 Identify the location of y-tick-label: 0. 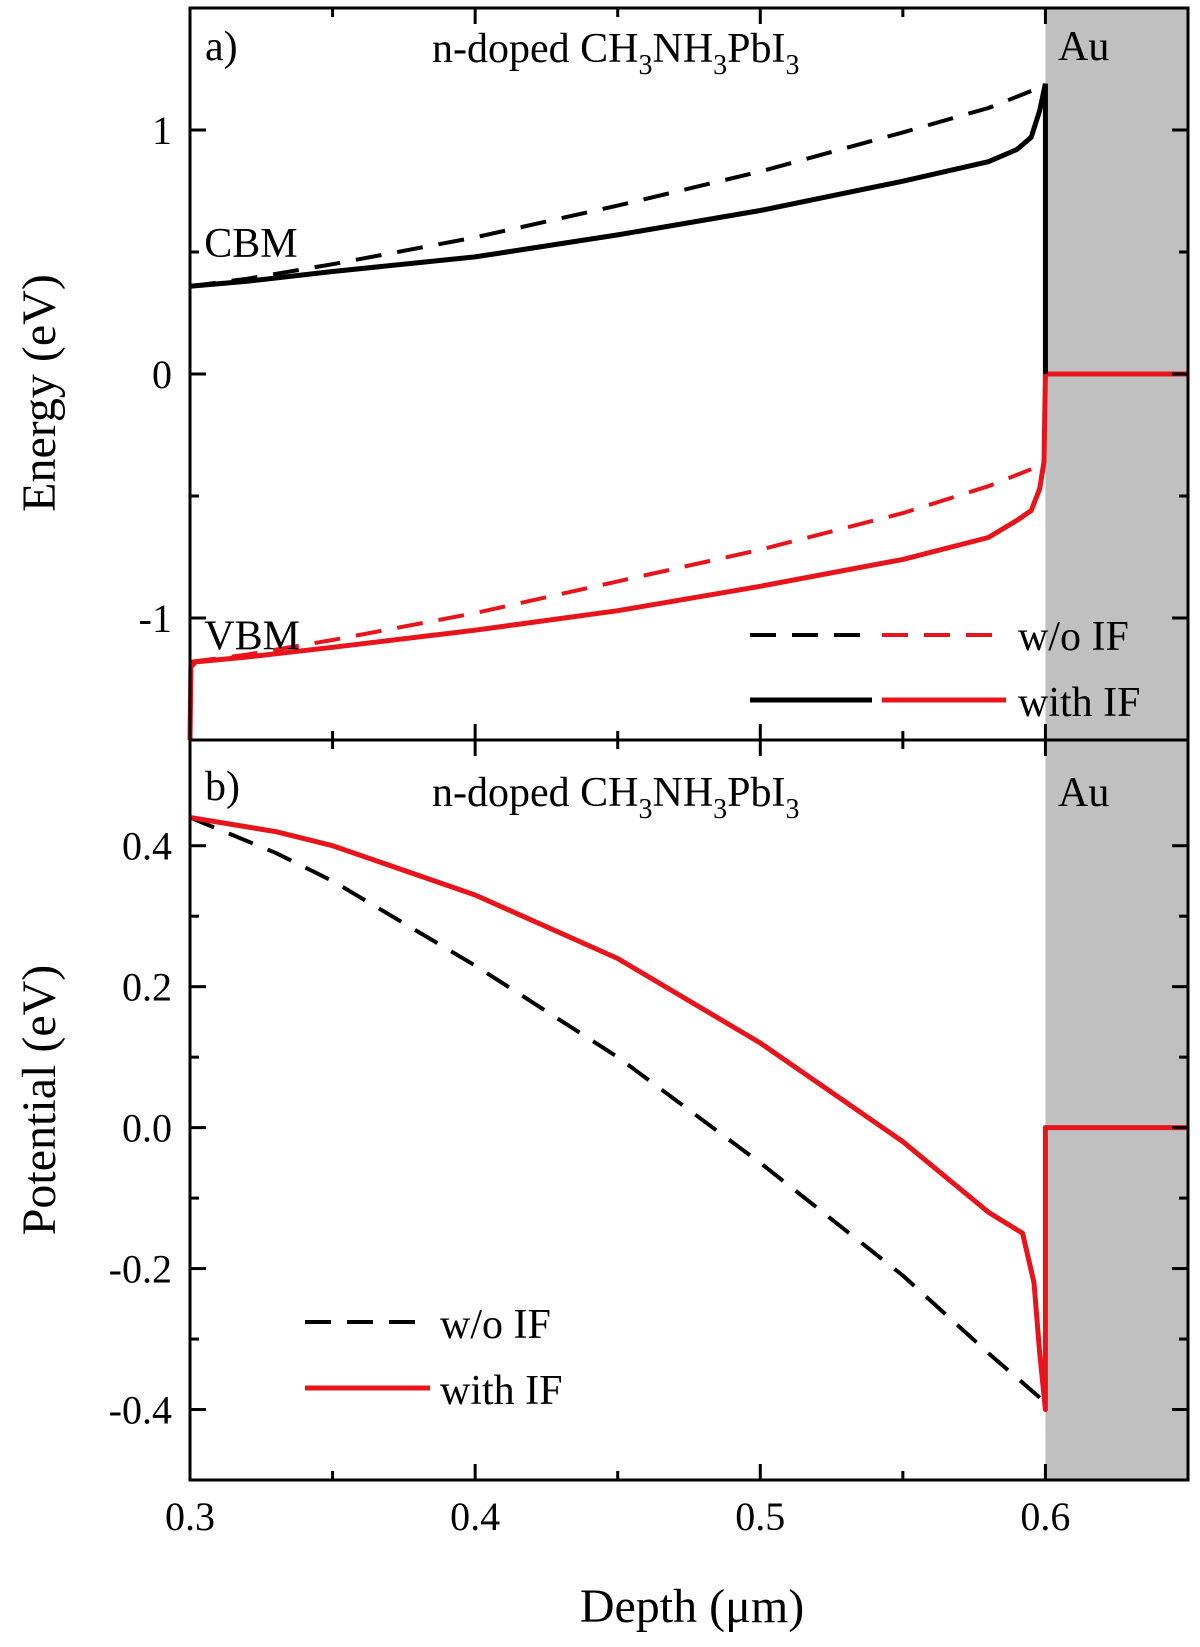
(162, 374).